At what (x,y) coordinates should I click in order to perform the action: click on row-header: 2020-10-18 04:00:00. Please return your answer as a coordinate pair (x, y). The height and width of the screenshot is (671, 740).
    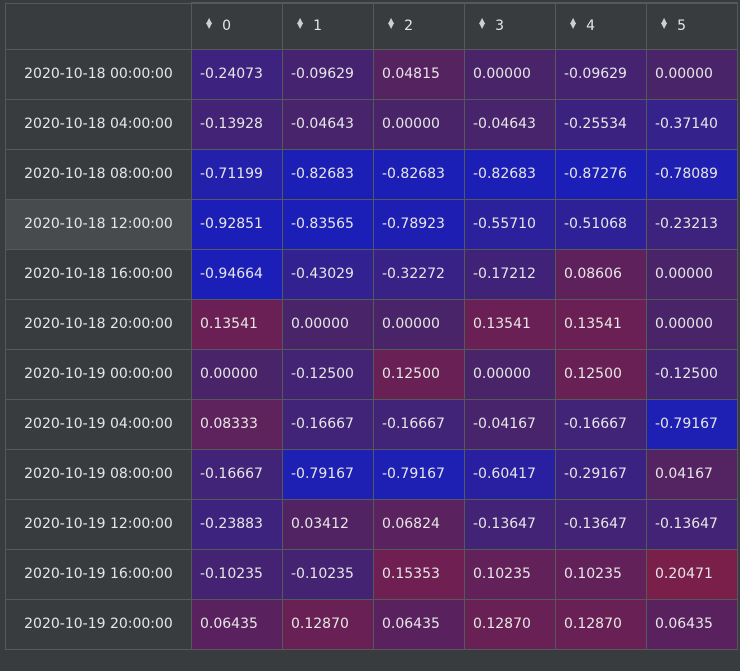
    Looking at the image, I should click on (98, 124).